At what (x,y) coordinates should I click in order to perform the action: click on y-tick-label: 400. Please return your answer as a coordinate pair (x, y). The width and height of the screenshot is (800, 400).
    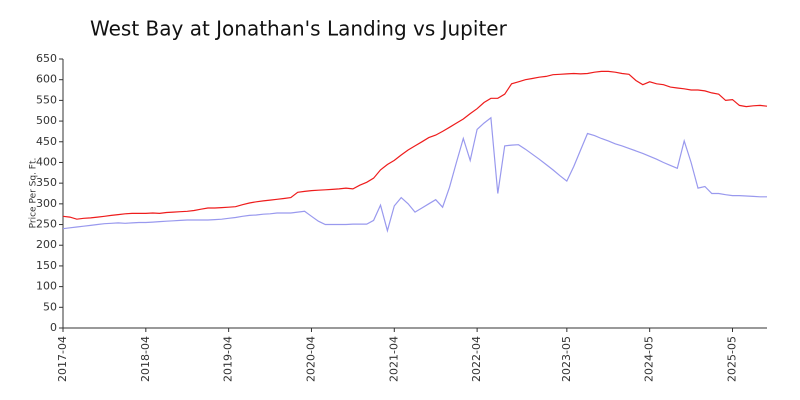
    Looking at the image, I should click on (46, 161).